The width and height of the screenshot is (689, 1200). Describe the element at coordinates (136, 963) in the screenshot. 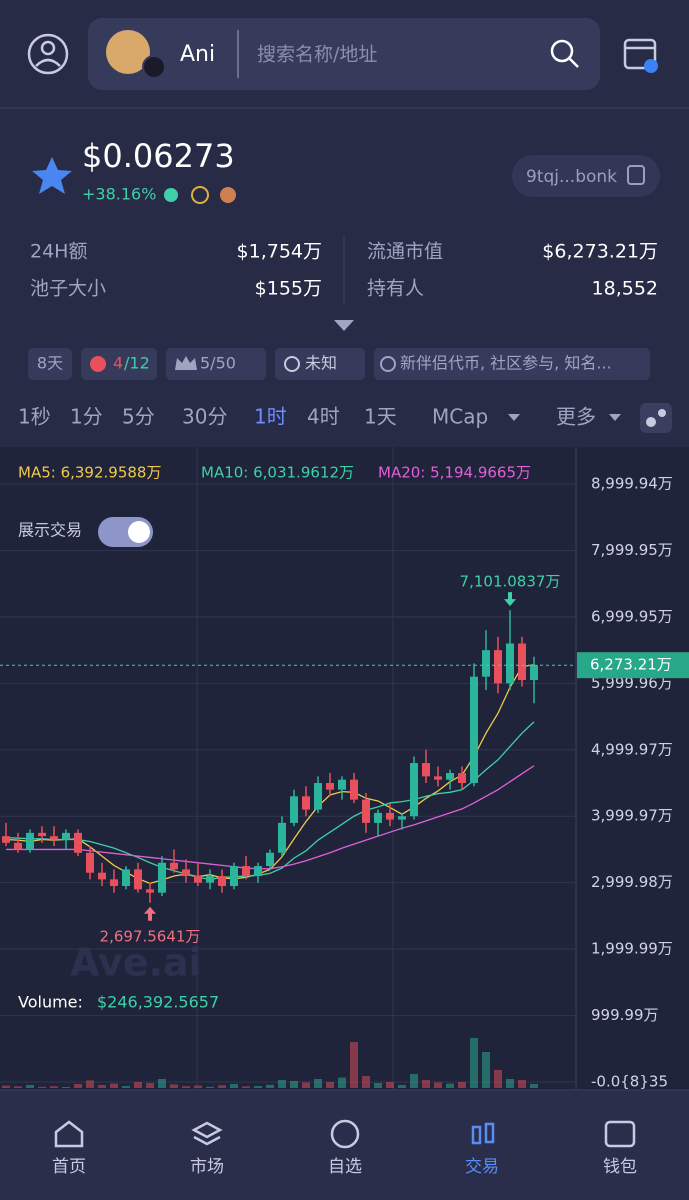

I see `watermark: Ave.ai` at that location.